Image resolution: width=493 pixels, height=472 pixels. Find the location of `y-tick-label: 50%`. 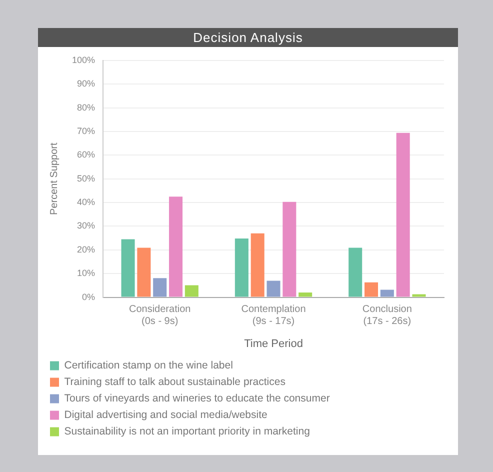

y-tick-label: 50% is located at coordinates (86, 178).